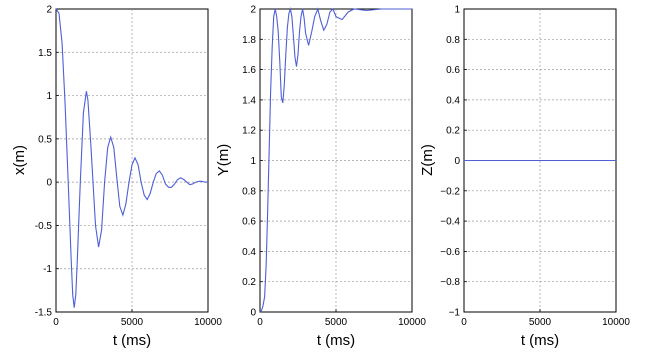  Describe the element at coordinates (249, 40) in the screenshot. I see `y-tick-label: 1.8` at that location.